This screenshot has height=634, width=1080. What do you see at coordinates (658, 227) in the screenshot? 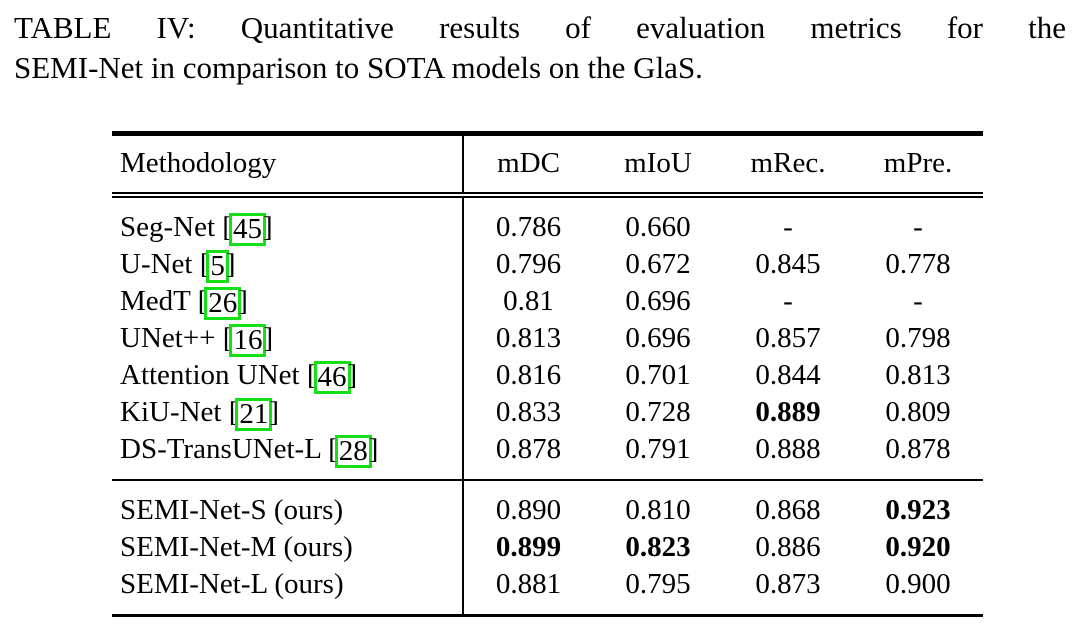
I see `value-cell: 0.660` at bounding box center [658, 227].